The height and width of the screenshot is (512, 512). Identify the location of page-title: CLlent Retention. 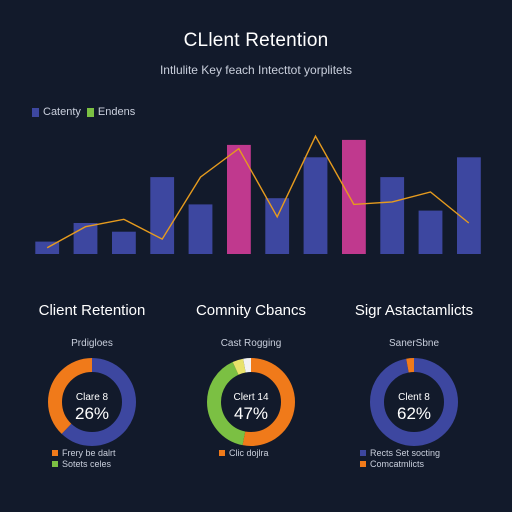
(256, 40).